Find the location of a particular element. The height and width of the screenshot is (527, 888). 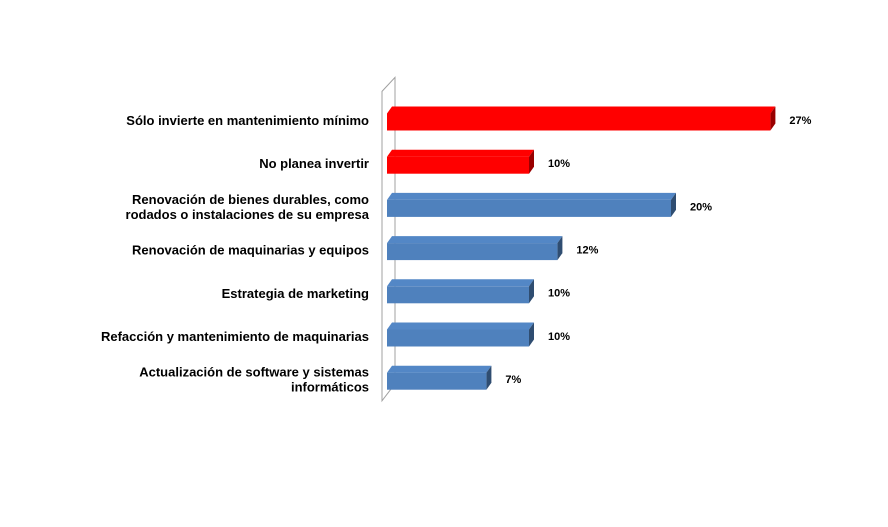

category-label-line: rodados o instalaciones de su empresa is located at coordinates (248, 214).